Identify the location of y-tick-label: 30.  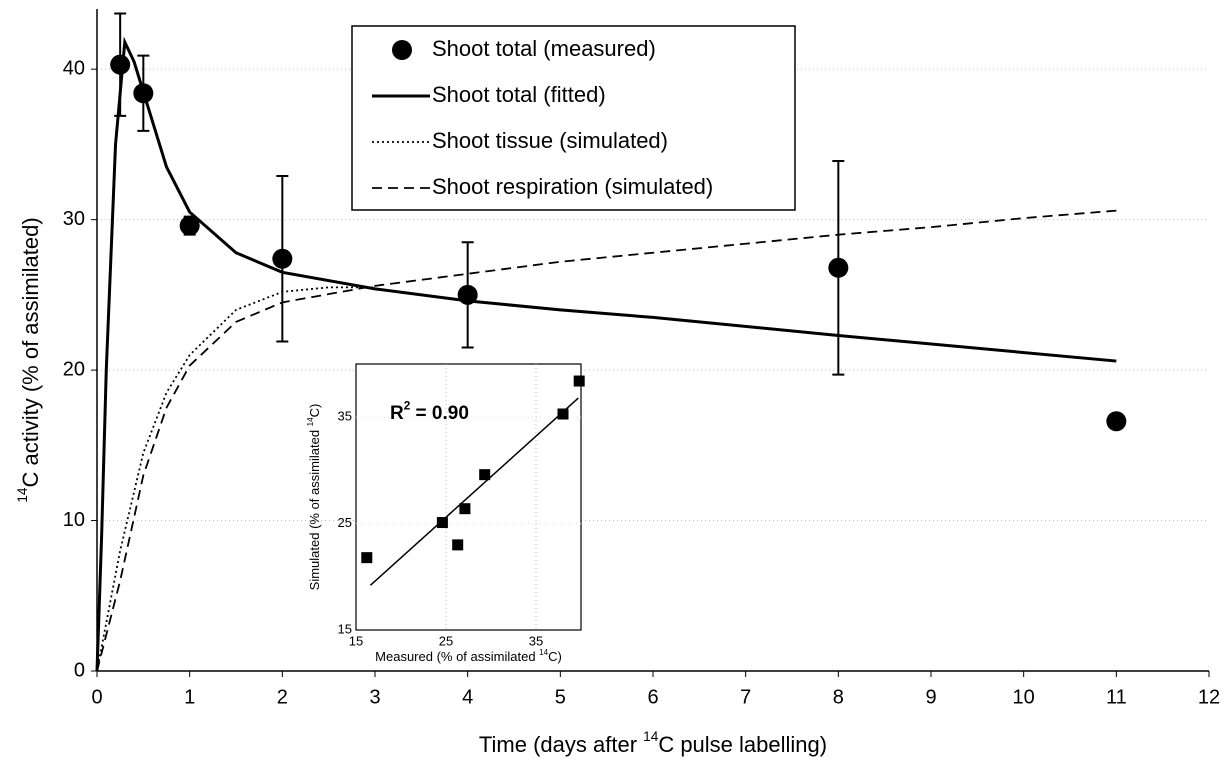
(74, 219).